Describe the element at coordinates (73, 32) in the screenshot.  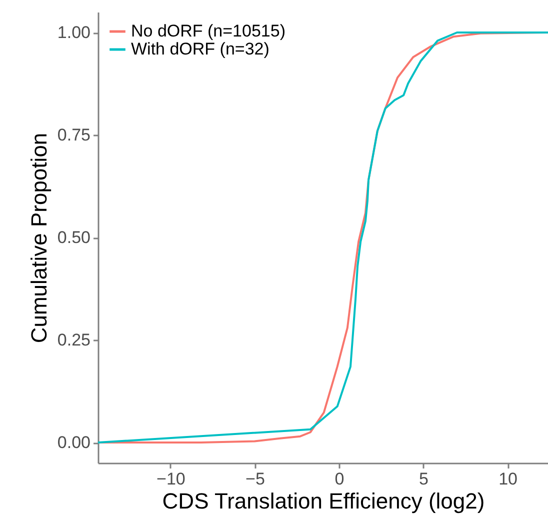
I see `y-tick-label: 1.00` at that location.